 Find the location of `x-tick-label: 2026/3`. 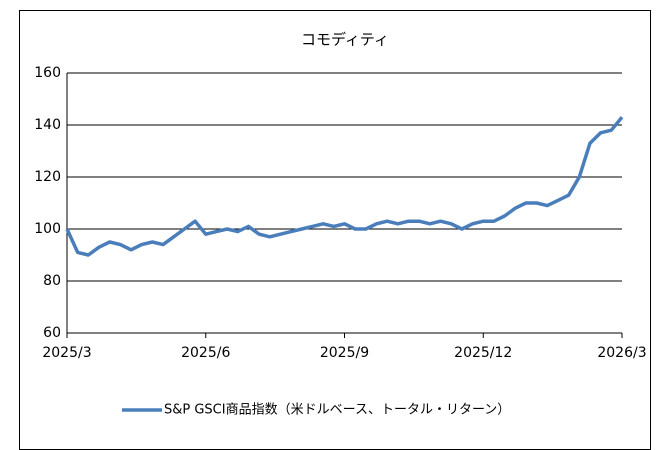

x-tick-label: 2026/3 is located at coordinates (621, 353).